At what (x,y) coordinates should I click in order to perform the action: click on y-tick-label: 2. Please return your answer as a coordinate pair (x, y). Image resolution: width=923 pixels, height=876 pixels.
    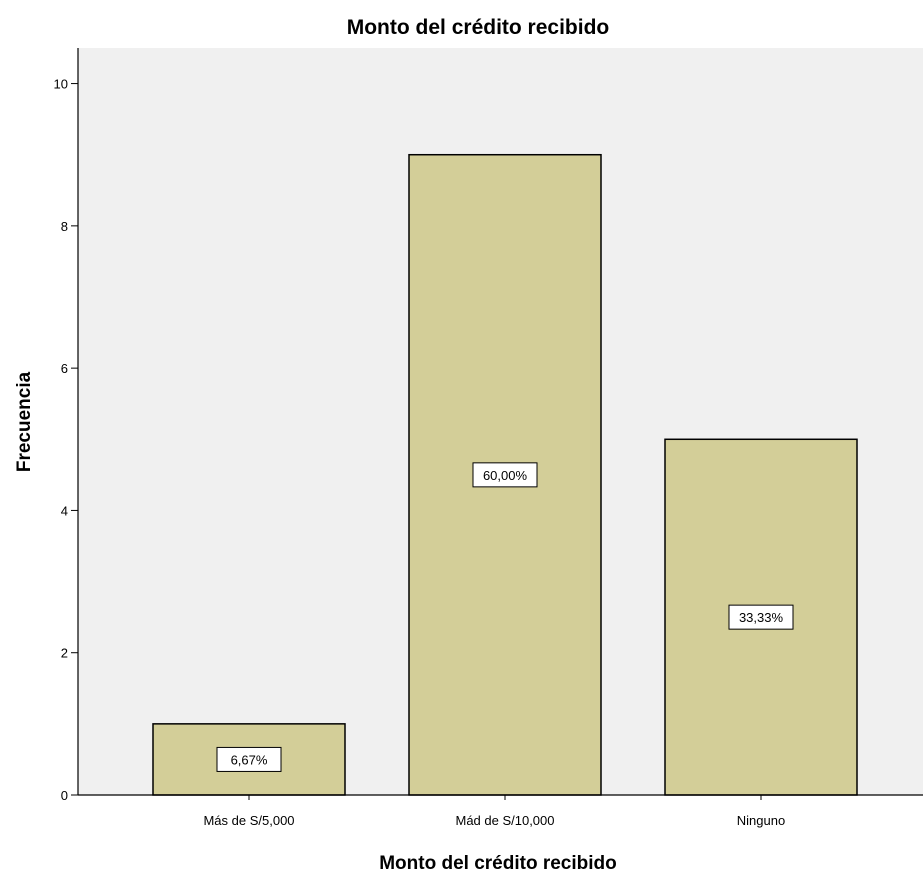
    Looking at the image, I should click on (64, 653).